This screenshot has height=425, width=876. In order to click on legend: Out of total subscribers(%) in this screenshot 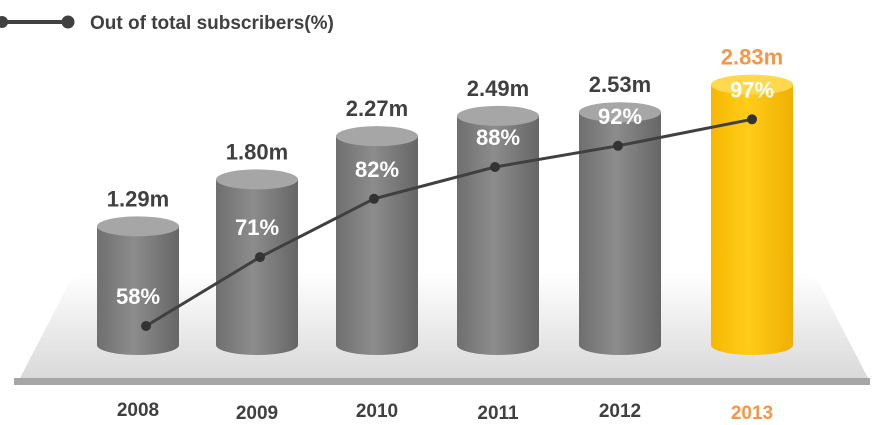, I will do `click(167, 23)`.